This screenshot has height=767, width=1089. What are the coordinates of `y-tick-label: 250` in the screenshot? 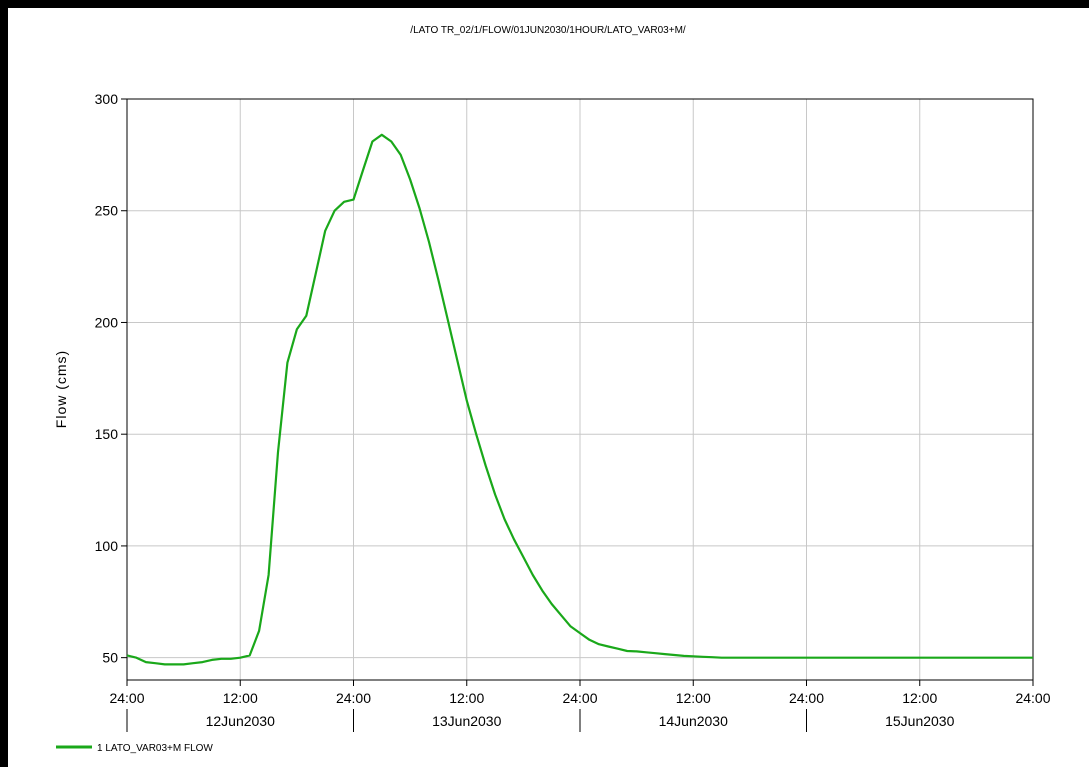 It's located at (107, 211).